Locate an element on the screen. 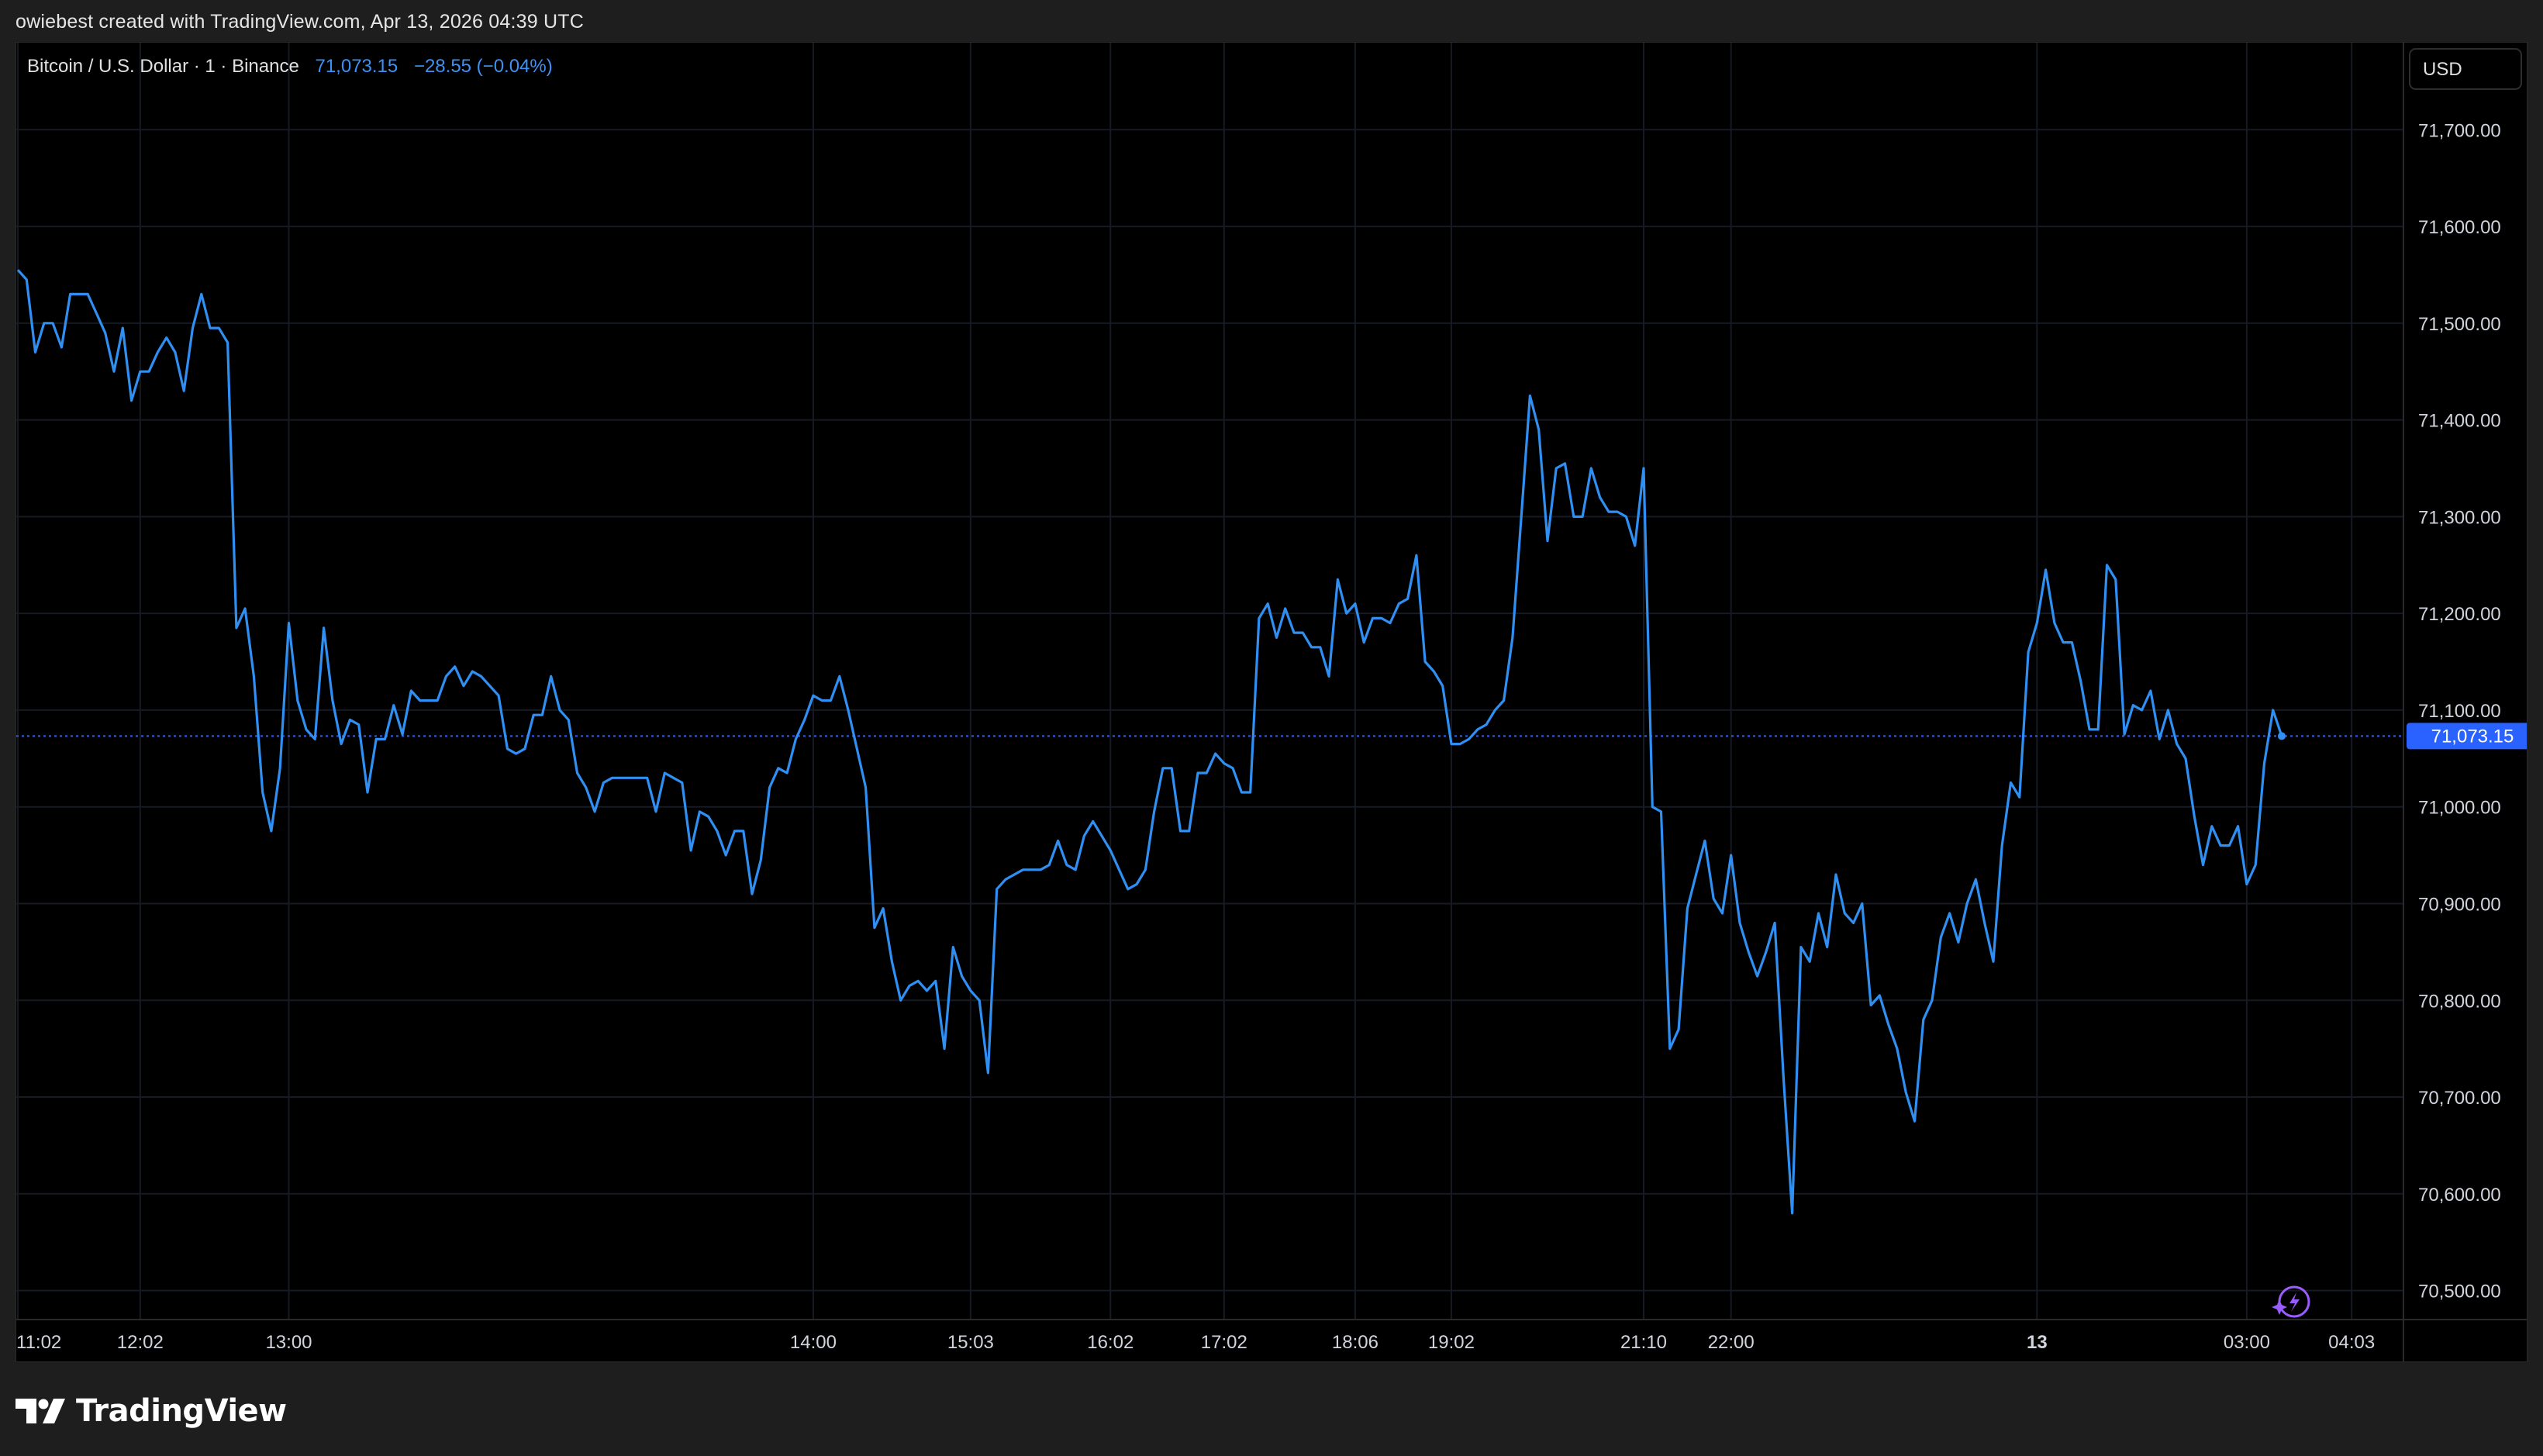  y-tick-label: 70,500.00 is located at coordinates (2459, 1292).